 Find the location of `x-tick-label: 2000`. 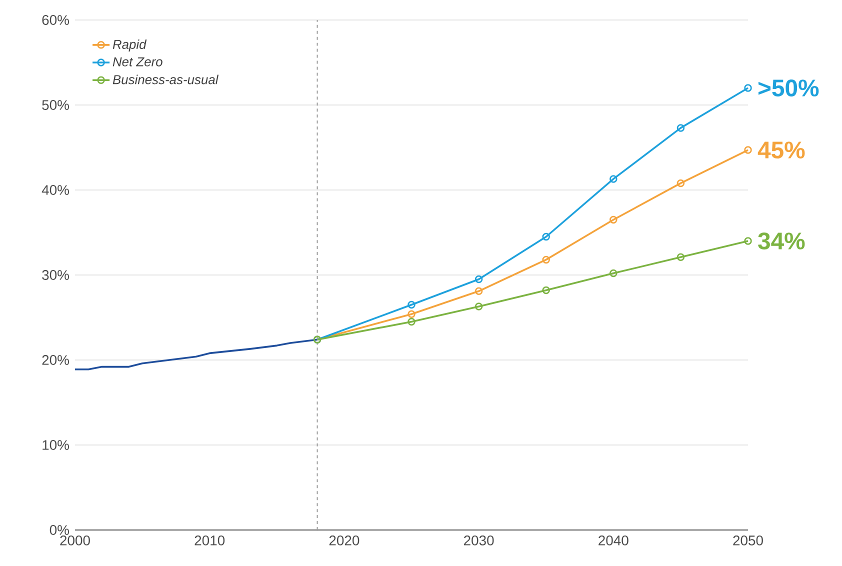

x-tick-label: 2000 is located at coordinates (75, 541).